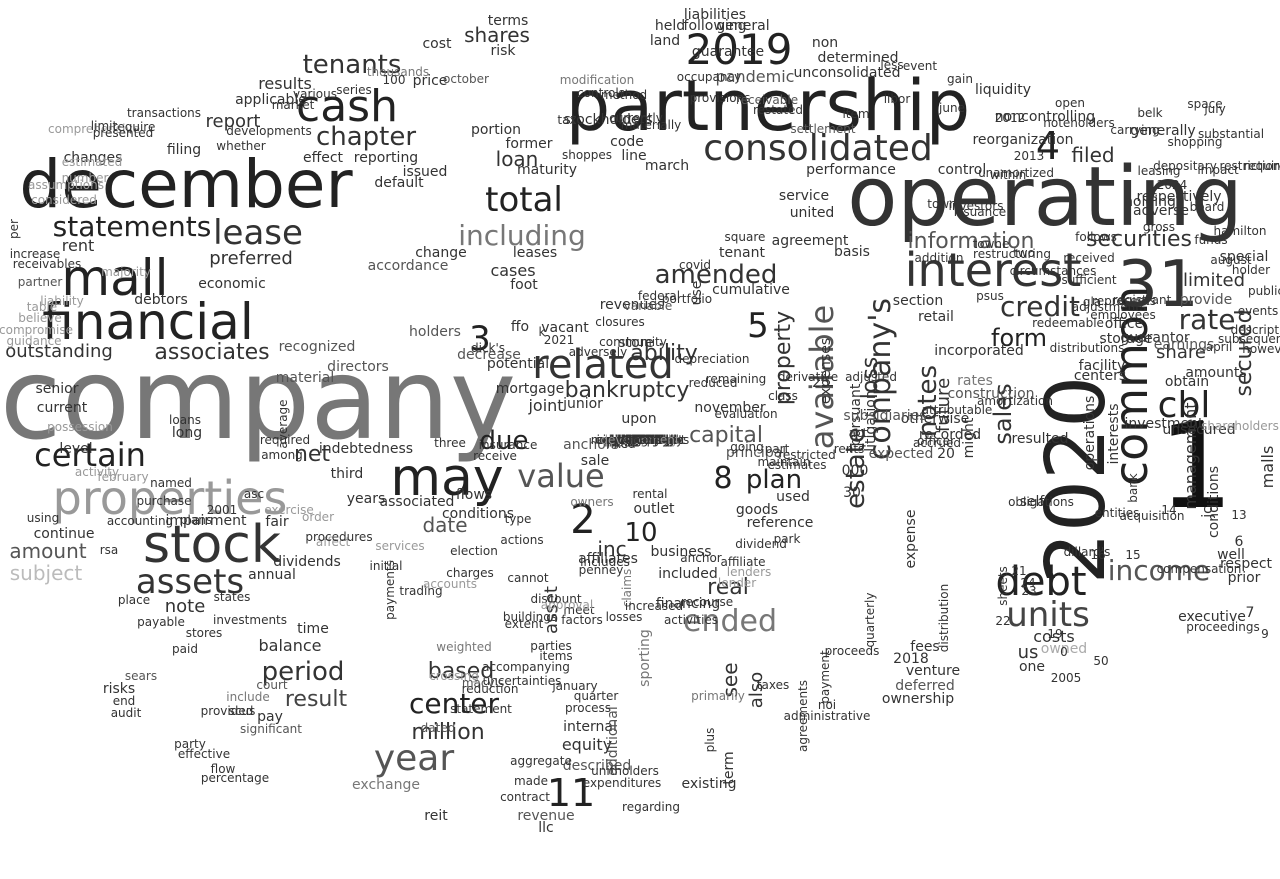  Describe the element at coordinates (66, 185) in the screenshot. I see `cloud-word: assumptions` at that location.